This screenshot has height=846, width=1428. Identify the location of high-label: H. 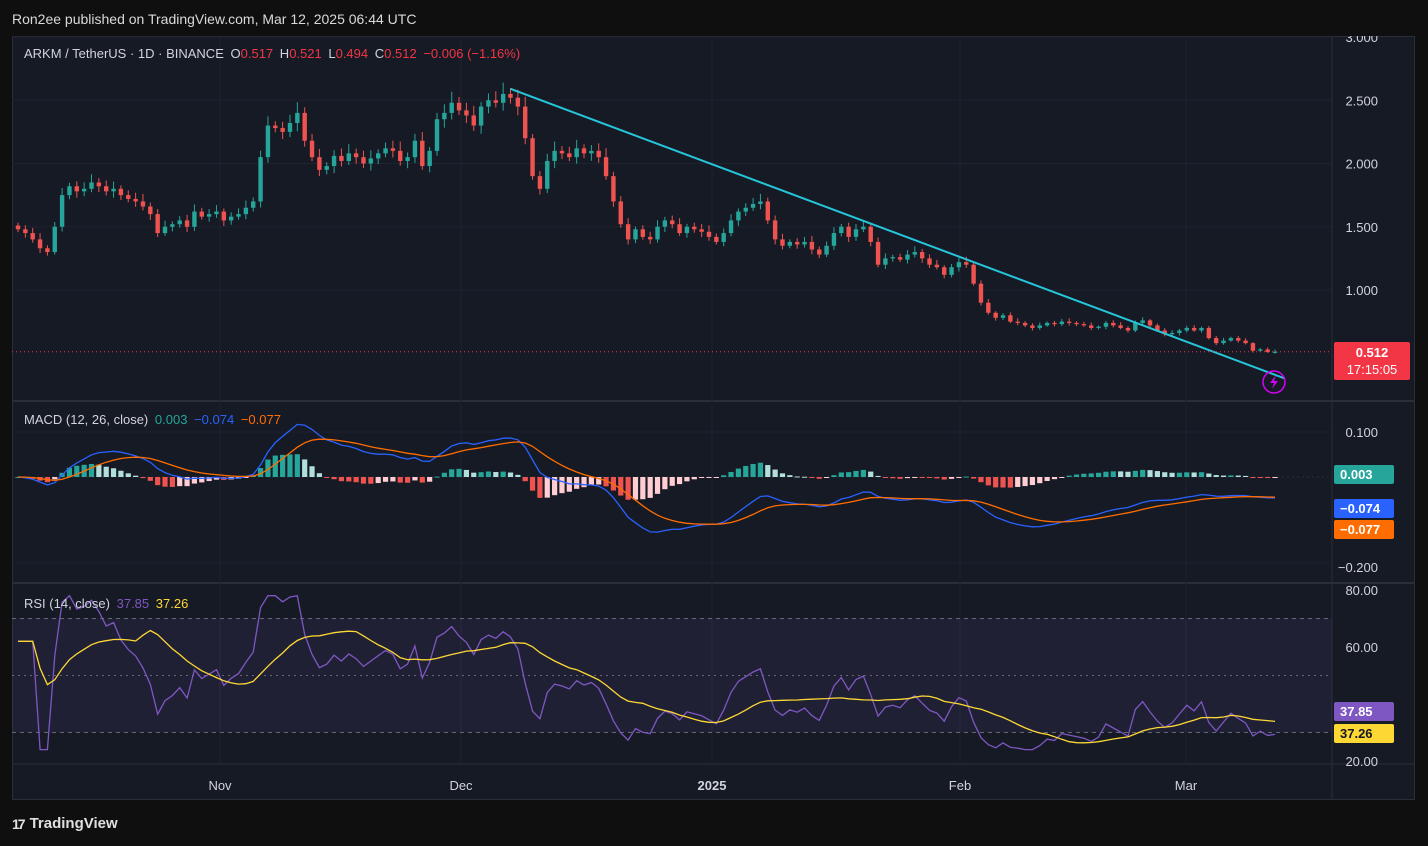
(284, 53).